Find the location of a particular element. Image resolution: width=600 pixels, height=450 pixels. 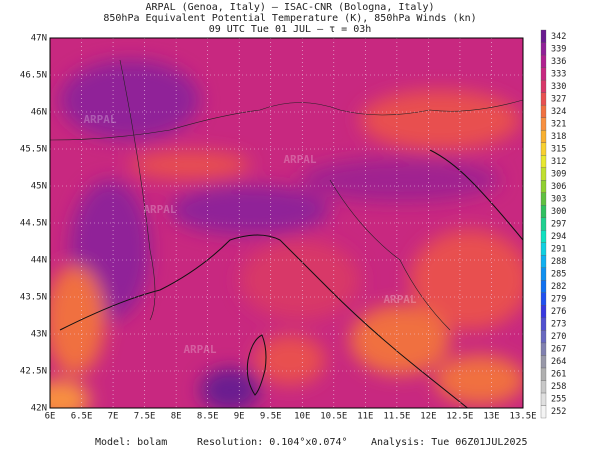

lat-tick-label: 43N is located at coordinates (39, 335).